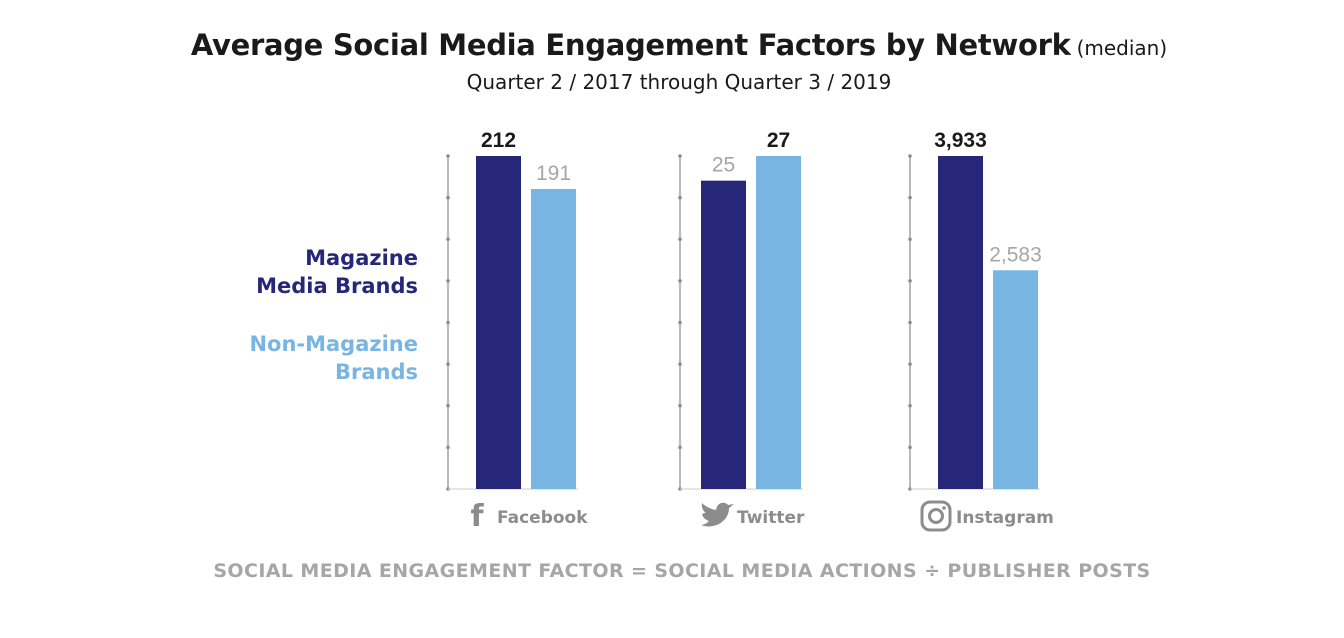 The width and height of the screenshot is (1344, 638). What do you see at coordinates (477, 516) in the screenshot?
I see `facebook-icon: f` at bounding box center [477, 516].